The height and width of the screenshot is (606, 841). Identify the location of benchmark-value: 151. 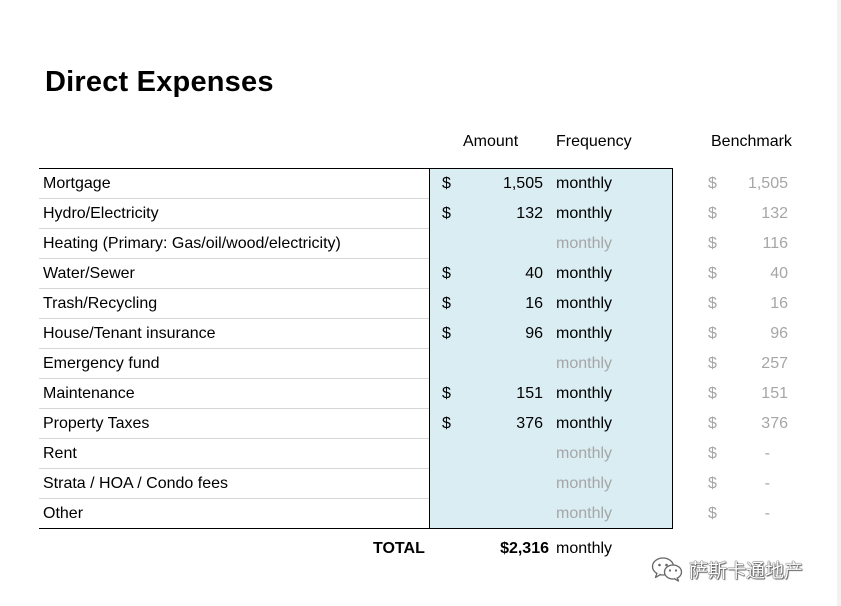
(774, 393).